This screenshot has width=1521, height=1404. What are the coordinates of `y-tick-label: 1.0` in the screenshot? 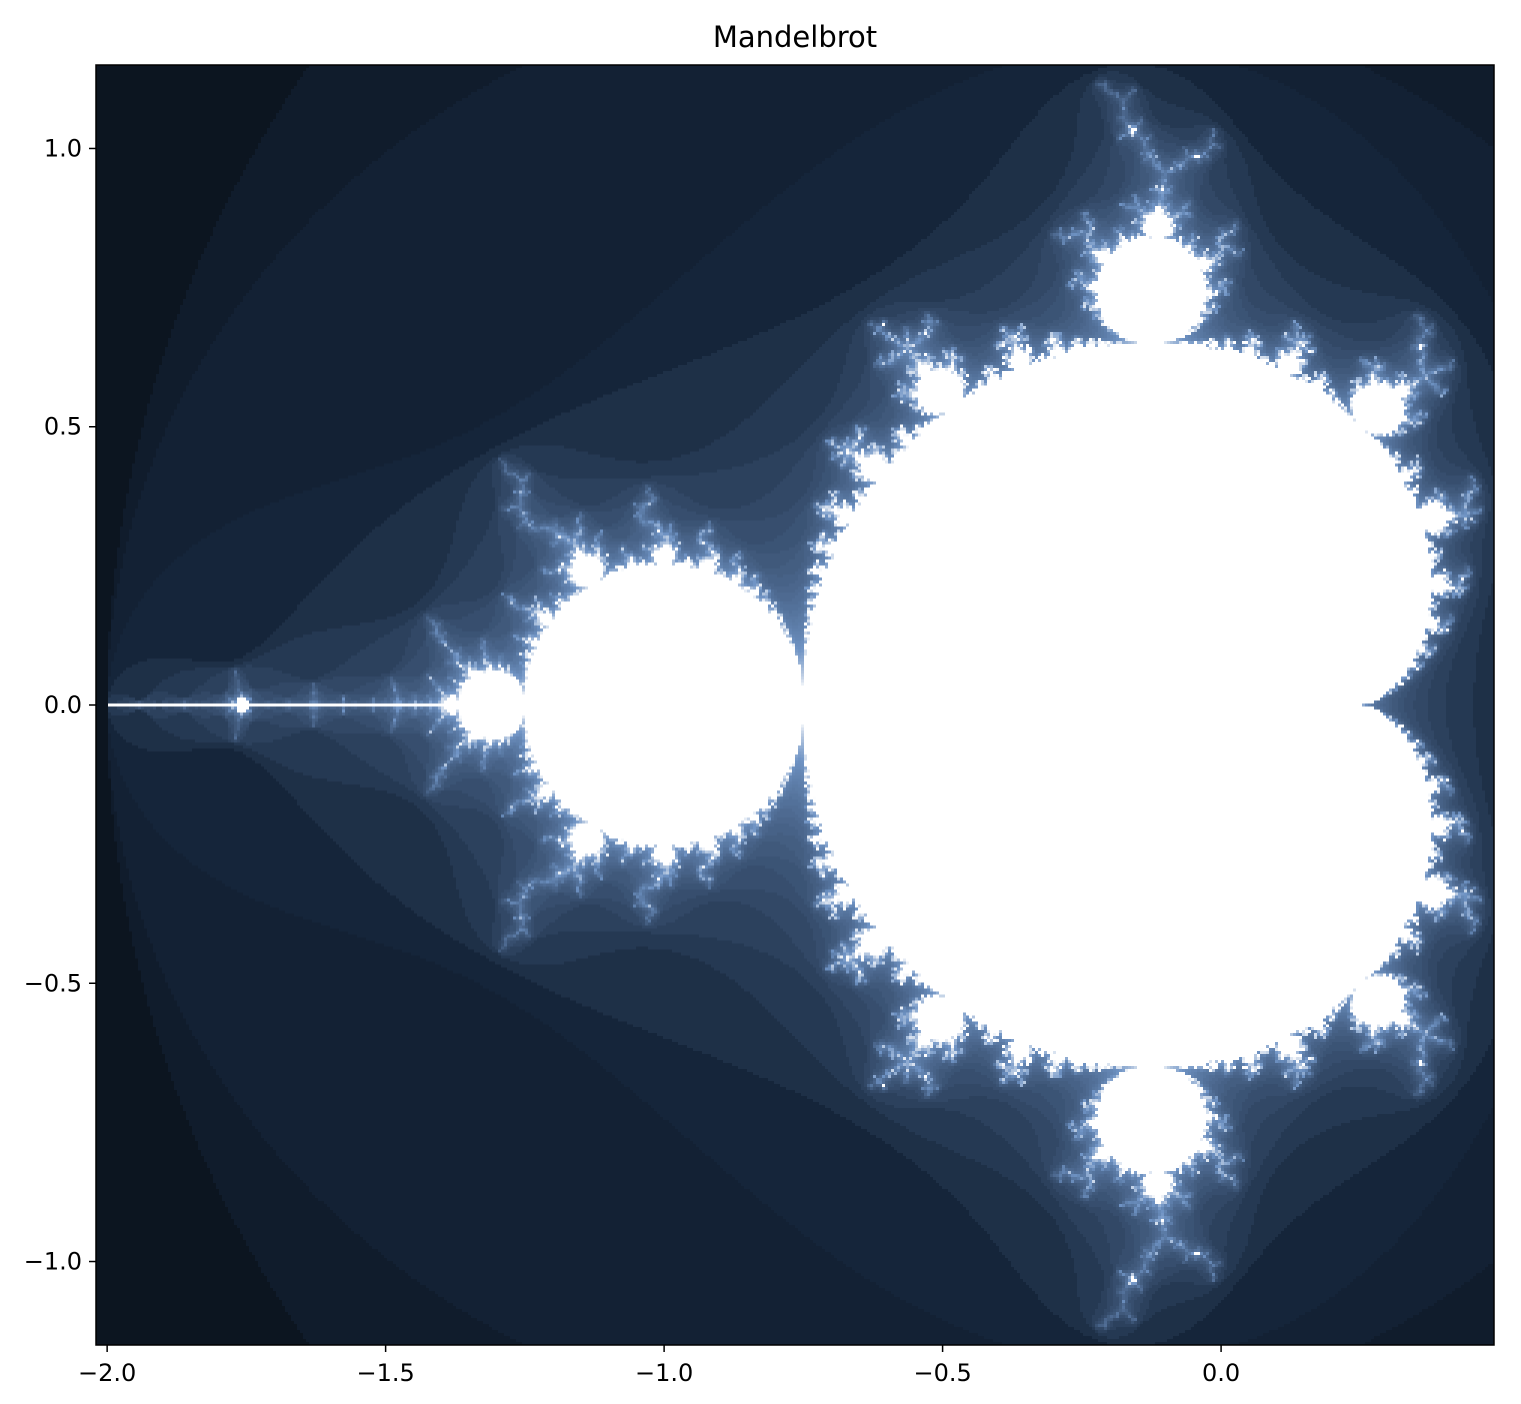 It's located at (63, 148).